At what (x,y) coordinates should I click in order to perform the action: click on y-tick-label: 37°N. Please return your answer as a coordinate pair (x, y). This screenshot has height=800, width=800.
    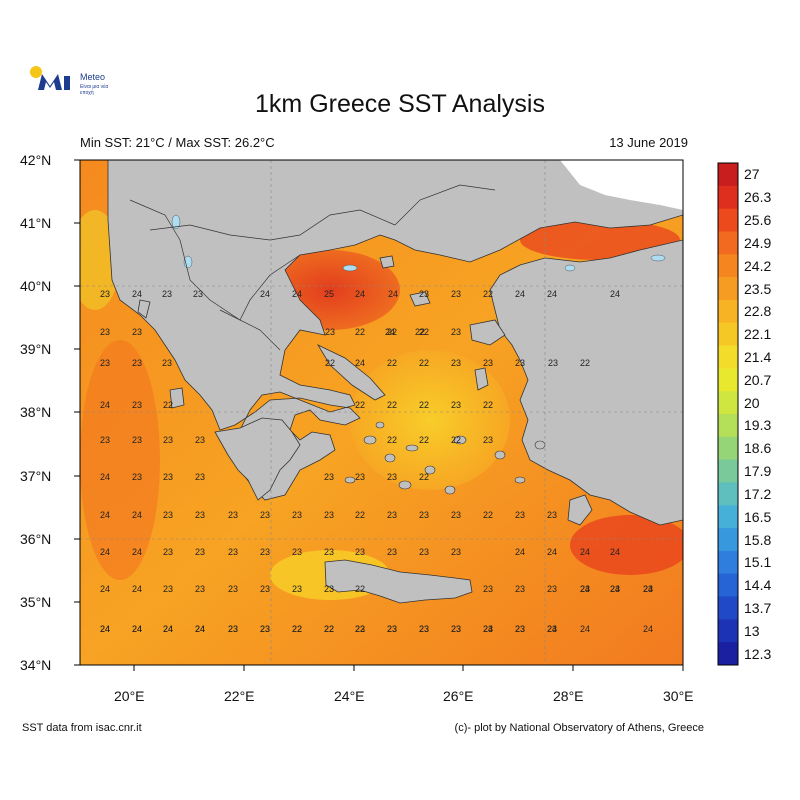
    Looking at the image, I should click on (36, 476).